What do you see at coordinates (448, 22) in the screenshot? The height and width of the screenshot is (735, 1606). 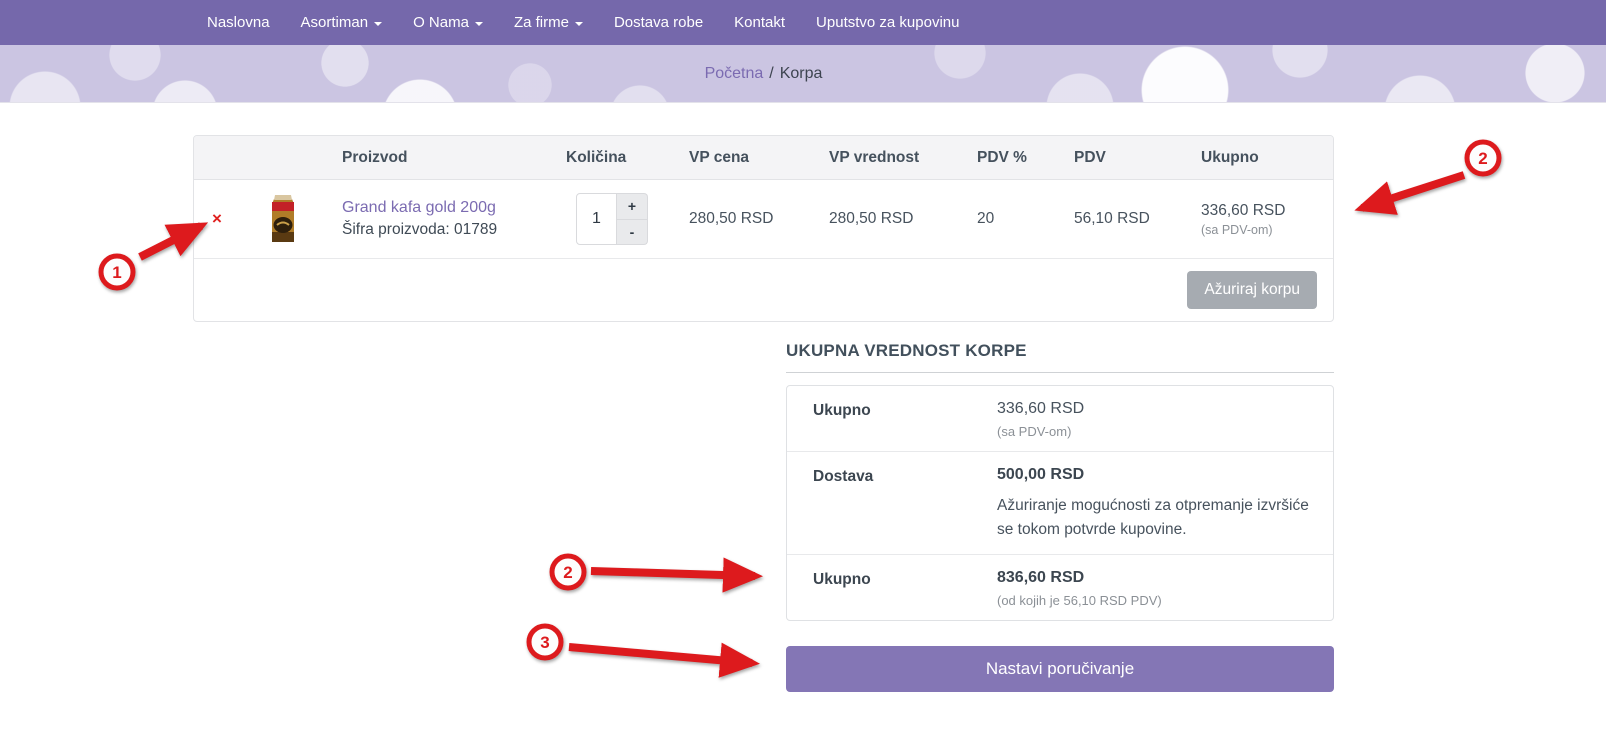 I see `nav-item-o-nama: O Nama` at bounding box center [448, 22].